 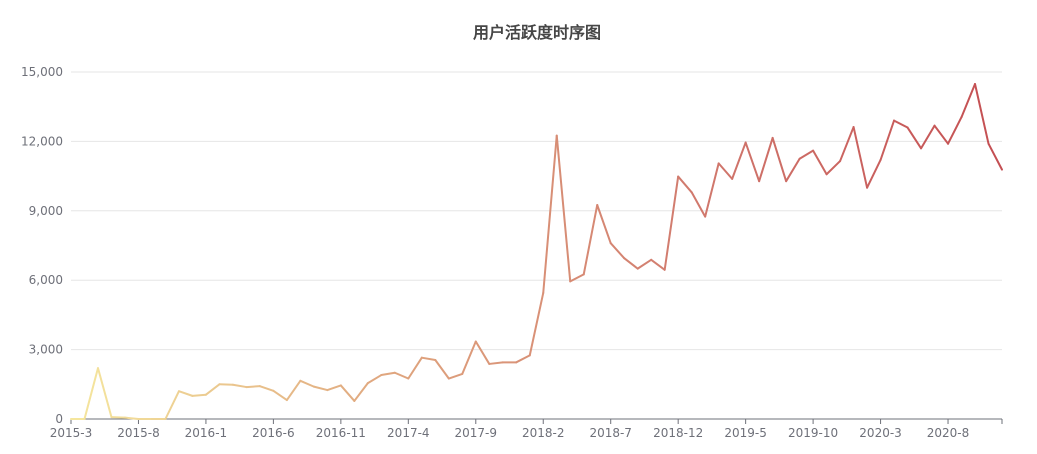 What do you see at coordinates (71, 433) in the screenshot?
I see `x-tick-label: 2015-3` at bounding box center [71, 433].